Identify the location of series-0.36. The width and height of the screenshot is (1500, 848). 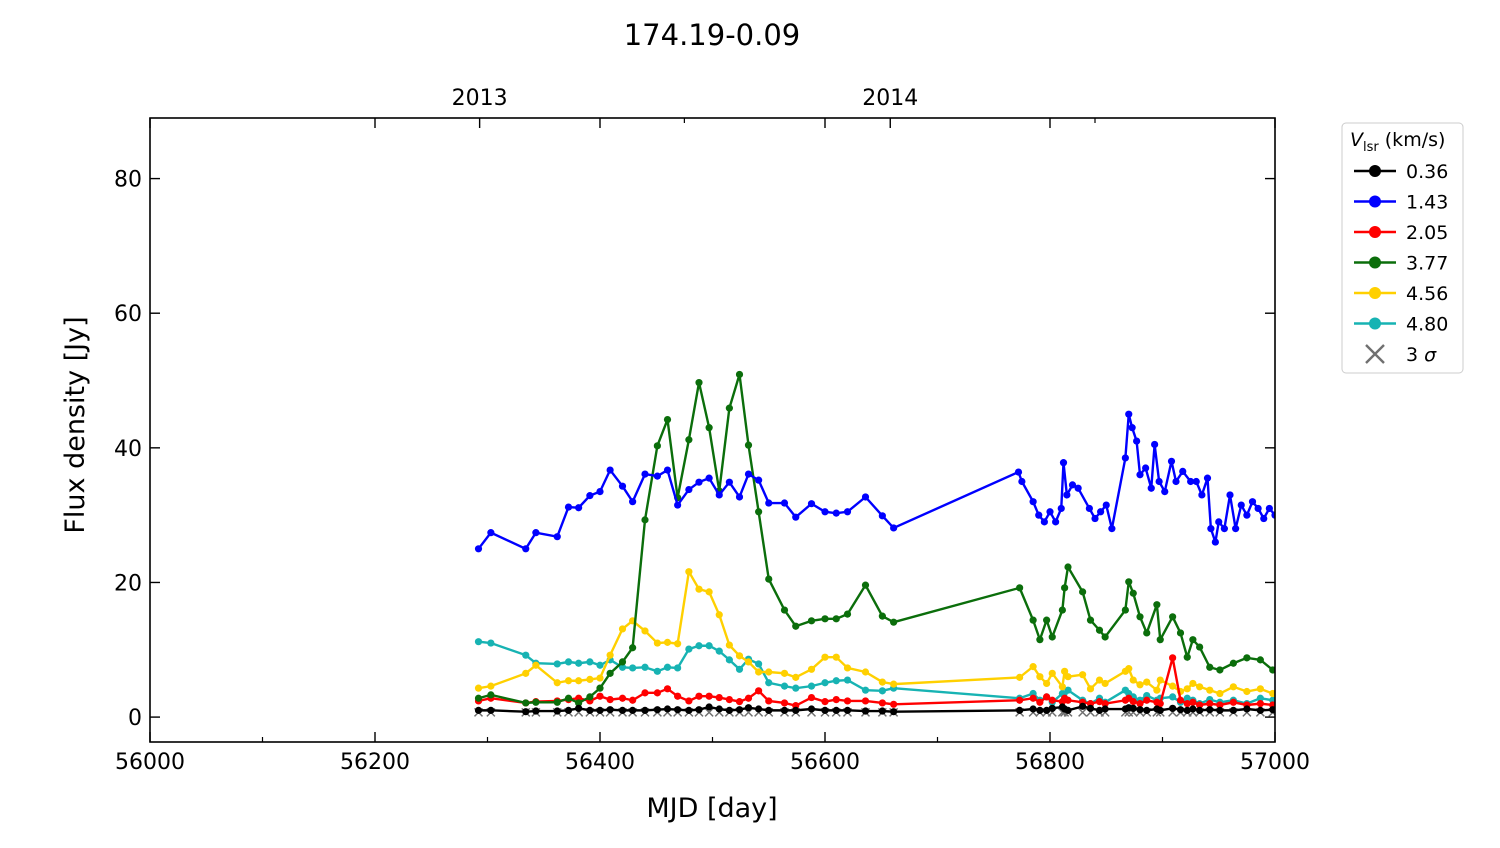
(874, 709).